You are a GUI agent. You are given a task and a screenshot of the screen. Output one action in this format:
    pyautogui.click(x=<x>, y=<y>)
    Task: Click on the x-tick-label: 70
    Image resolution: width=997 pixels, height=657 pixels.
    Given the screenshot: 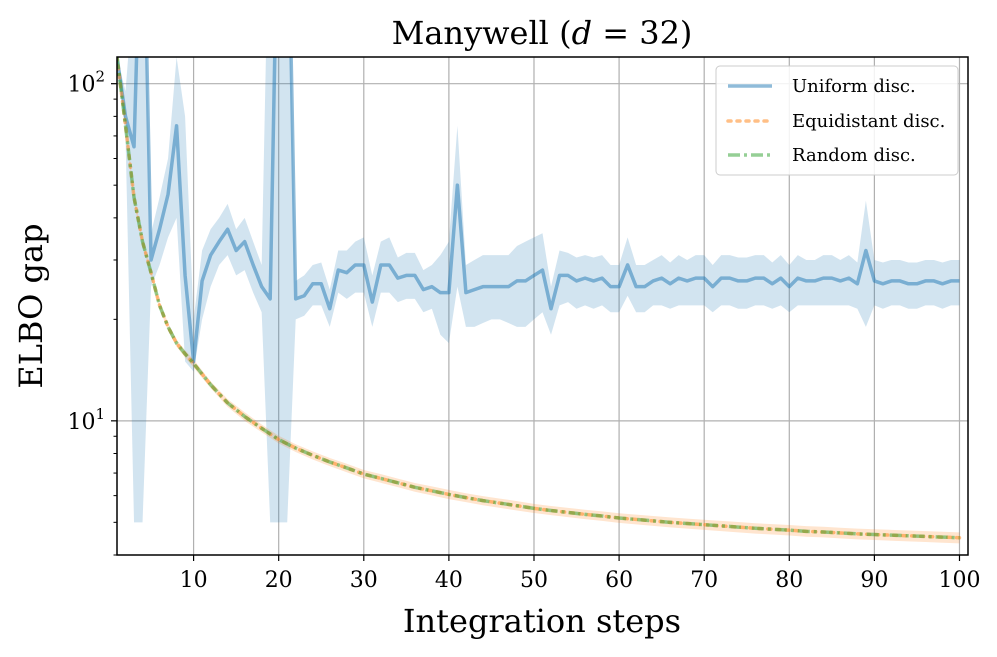 What is the action you would take?
    pyautogui.click(x=704, y=580)
    